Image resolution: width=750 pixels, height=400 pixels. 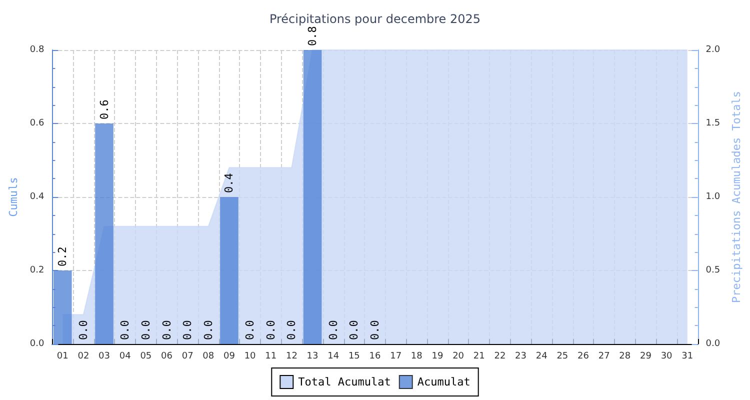 What do you see at coordinates (37, 271) in the screenshot?
I see `y-tick-label: 0.2` at bounding box center [37, 271].